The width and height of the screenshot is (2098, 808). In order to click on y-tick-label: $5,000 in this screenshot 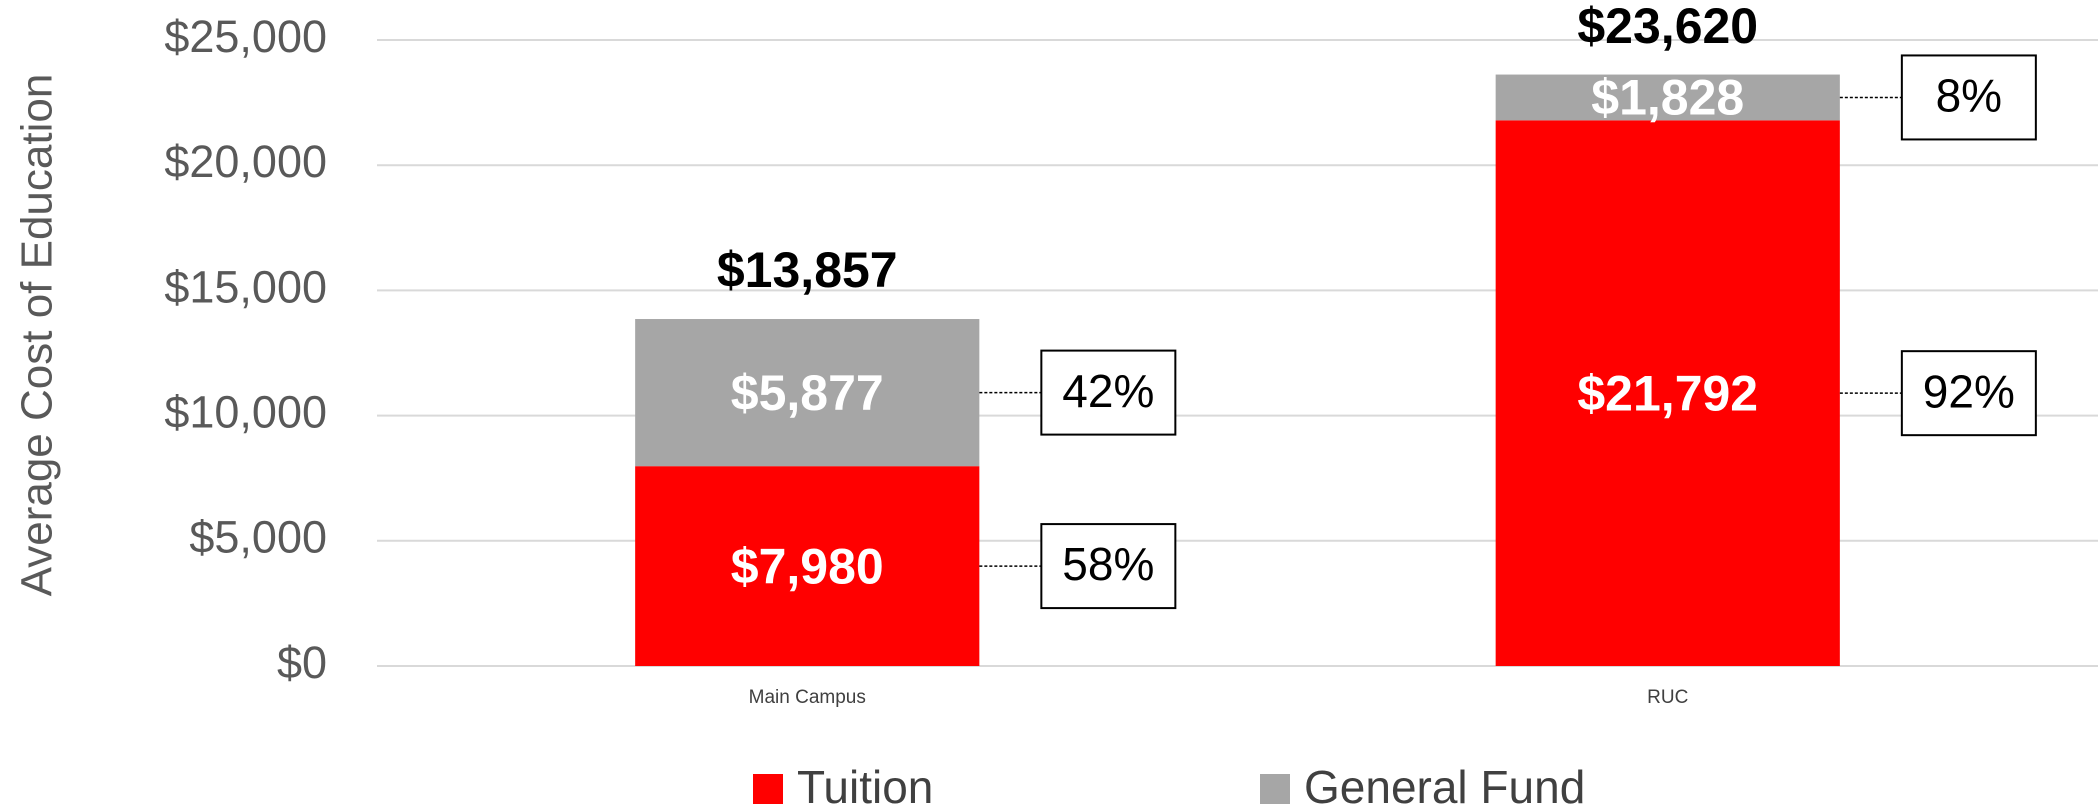, I will do `click(258, 537)`.